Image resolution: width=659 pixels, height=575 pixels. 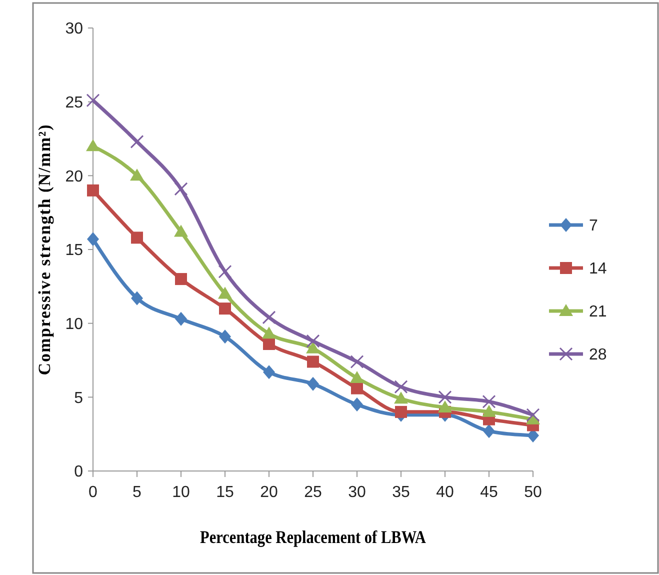 I want to click on x-tick-label: 10, so click(x=181, y=492).